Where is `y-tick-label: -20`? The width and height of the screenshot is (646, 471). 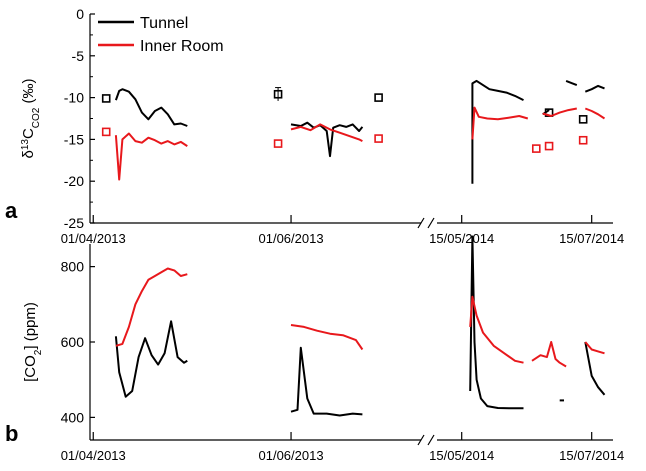 y-tick-label: -20 is located at coordinates (74, 181).